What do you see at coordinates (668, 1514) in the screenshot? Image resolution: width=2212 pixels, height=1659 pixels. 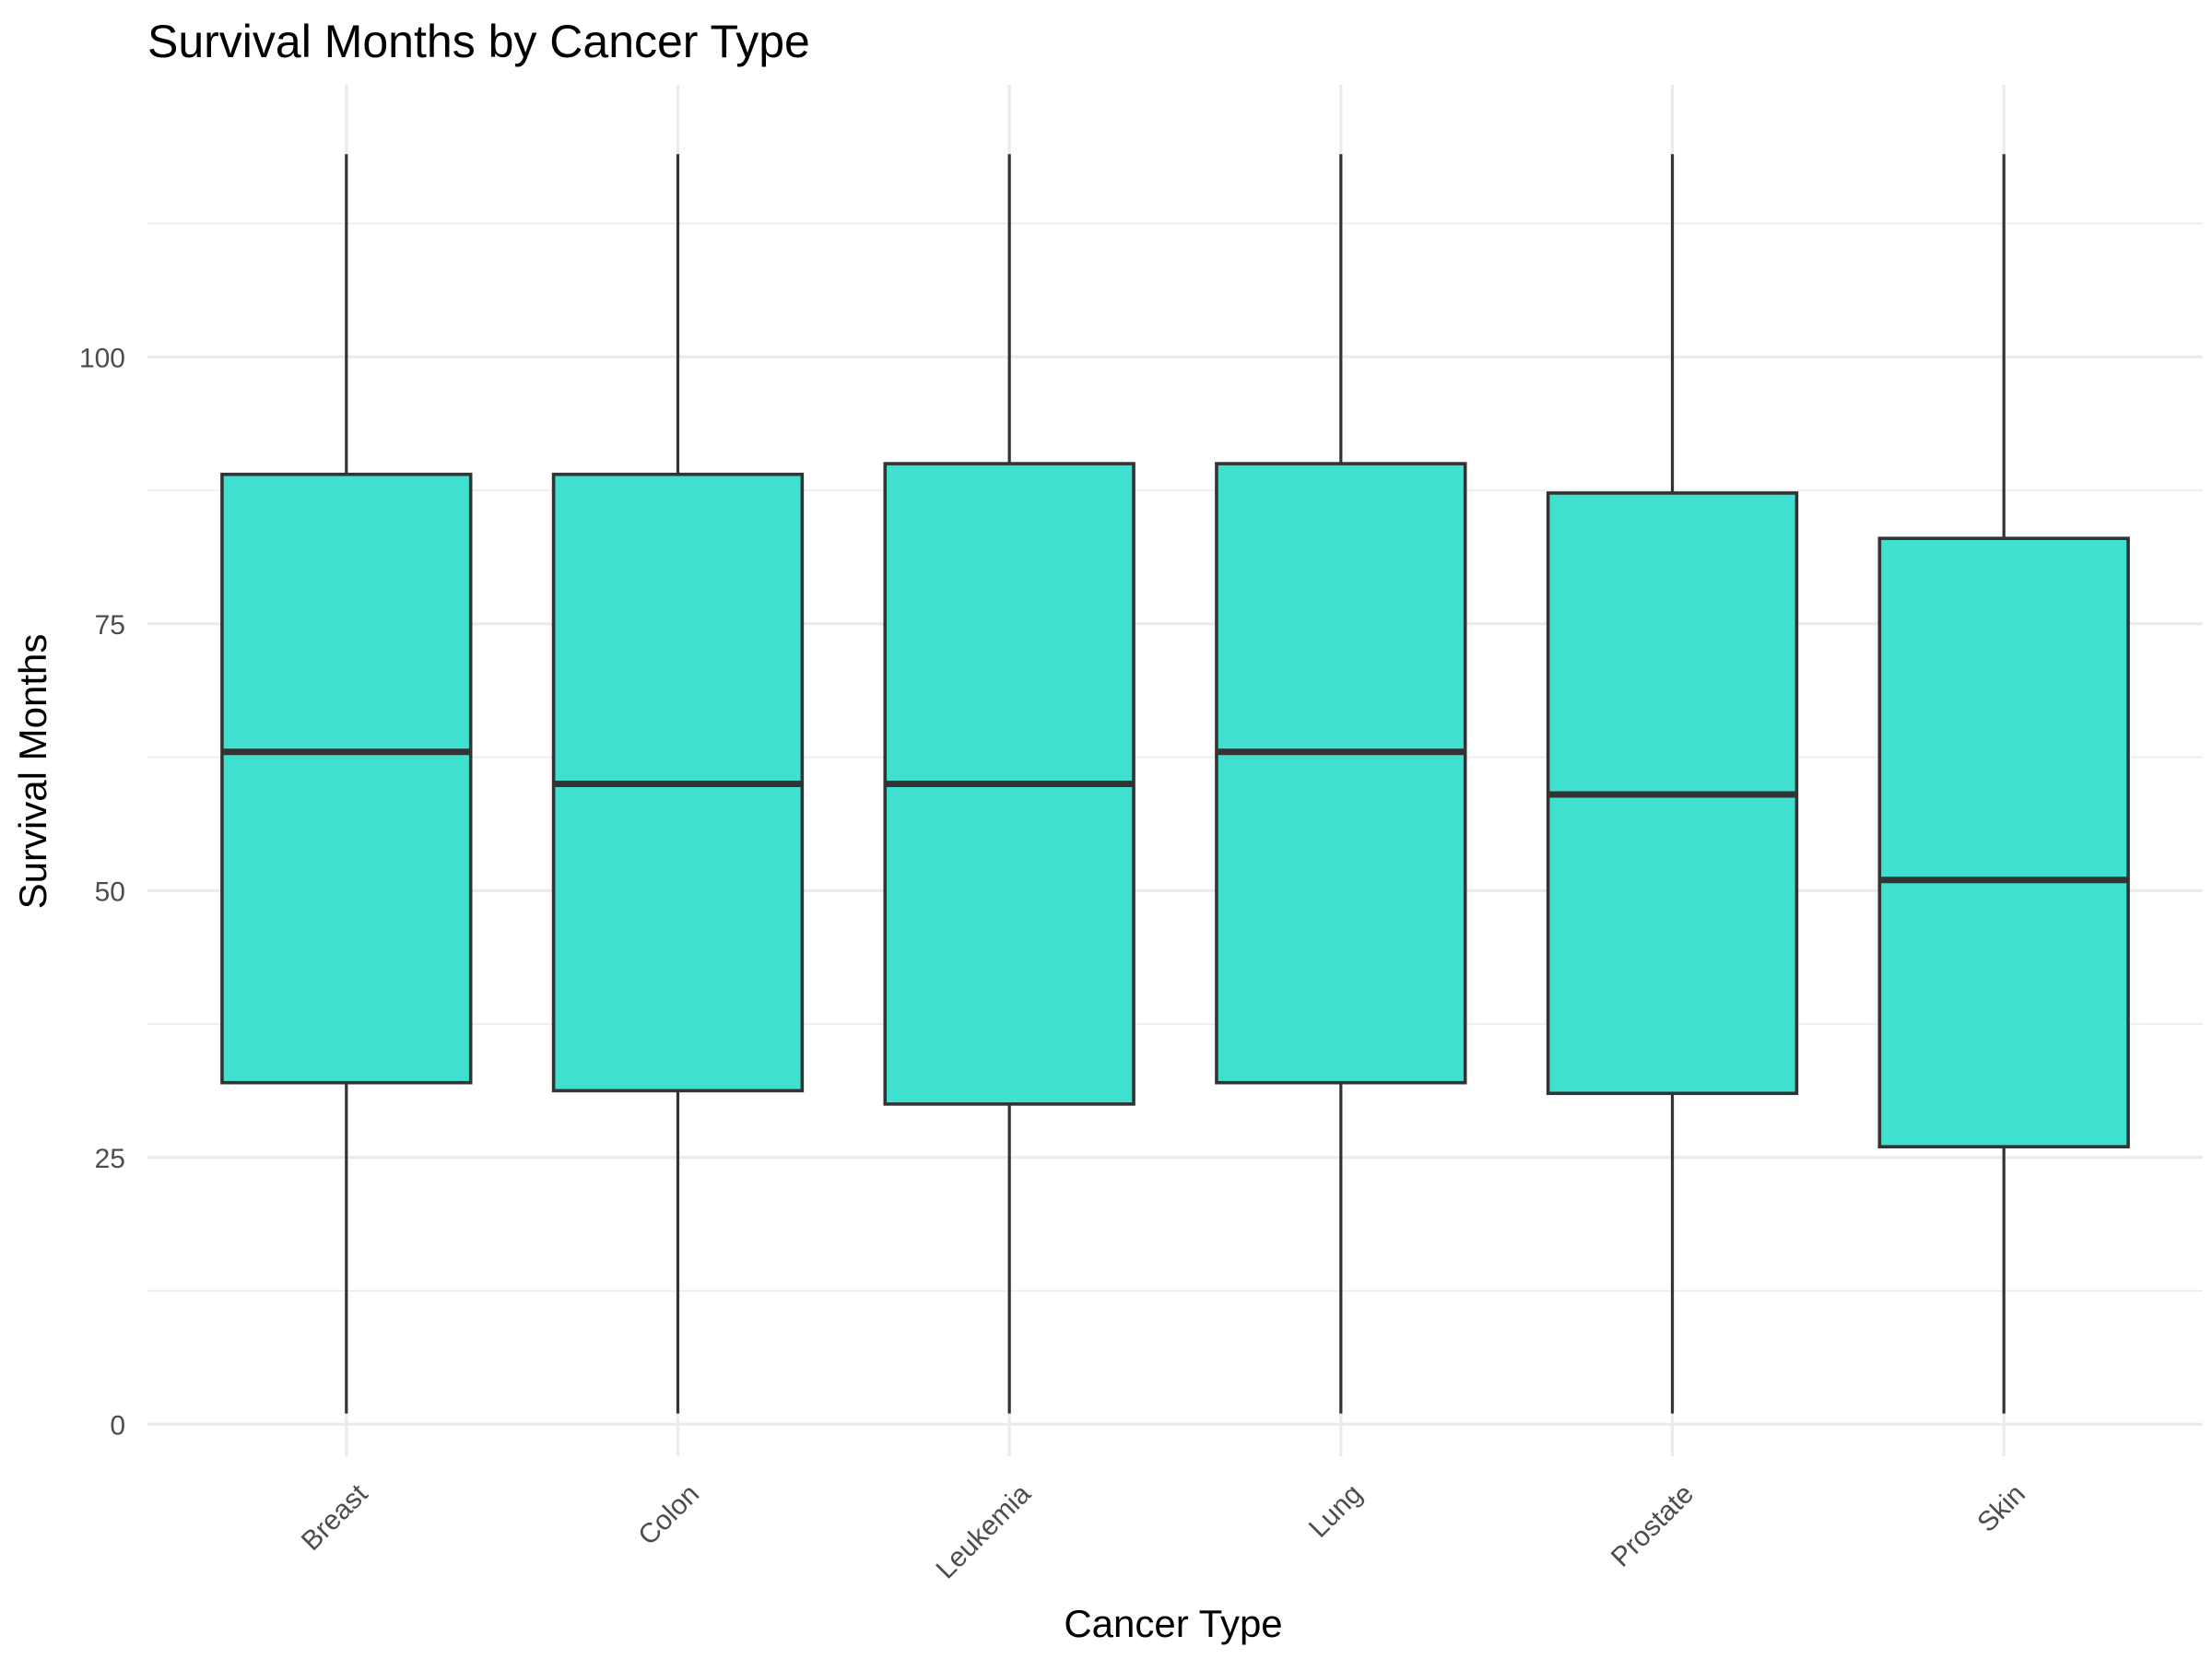 I see `x-tick-label: Colon` at bounding box center [668, 1514].